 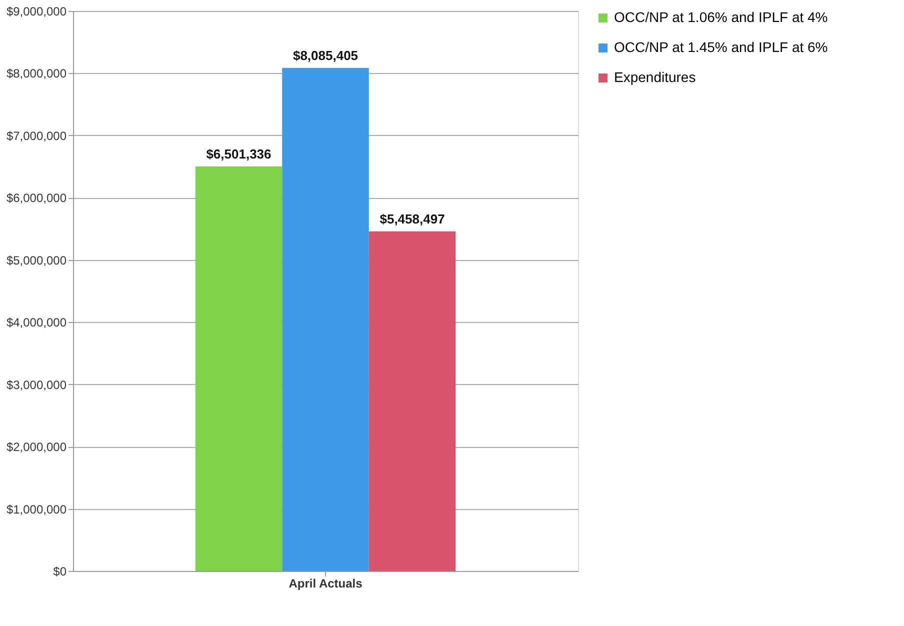 I want to click on y-tick-label: $9,000,000, so click(x=36, y=11).